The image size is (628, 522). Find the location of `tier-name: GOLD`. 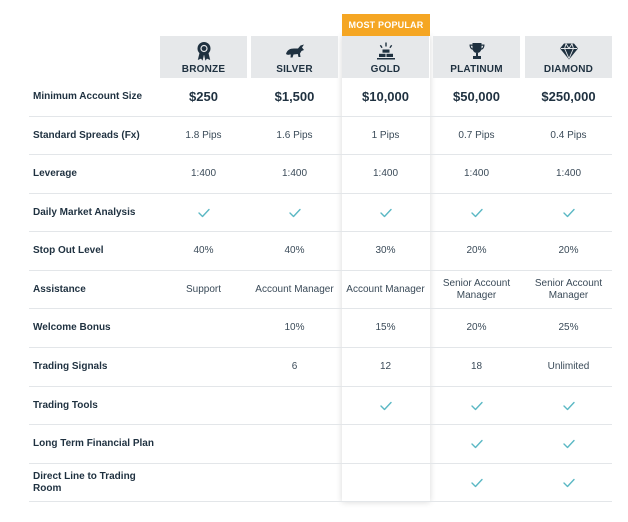

tier-name: GOLD is located at coordinates (385, 69).